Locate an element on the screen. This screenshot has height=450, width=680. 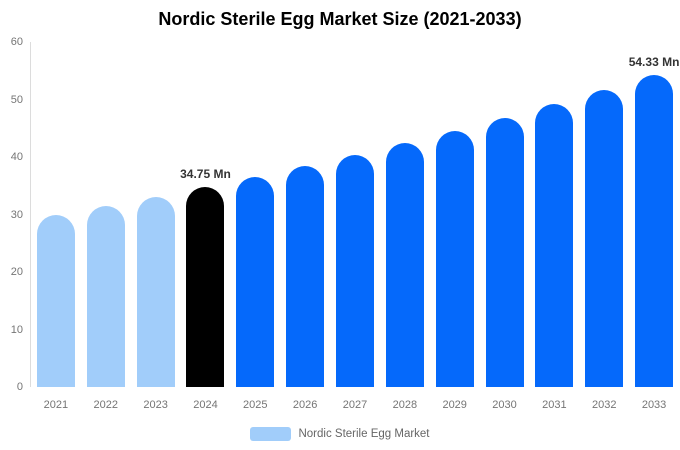
bar-2032 is located at coordinates (604, 238).